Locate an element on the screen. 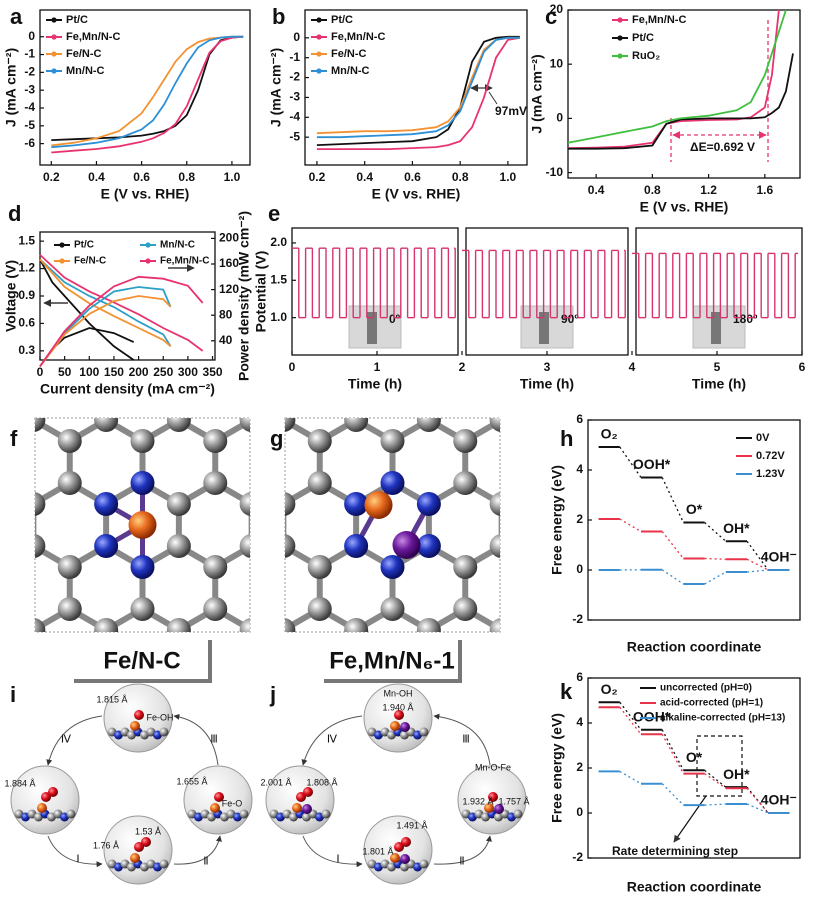  structure-caption: Fe,Mn/N₆-1 is located at coordinates (392, 660).